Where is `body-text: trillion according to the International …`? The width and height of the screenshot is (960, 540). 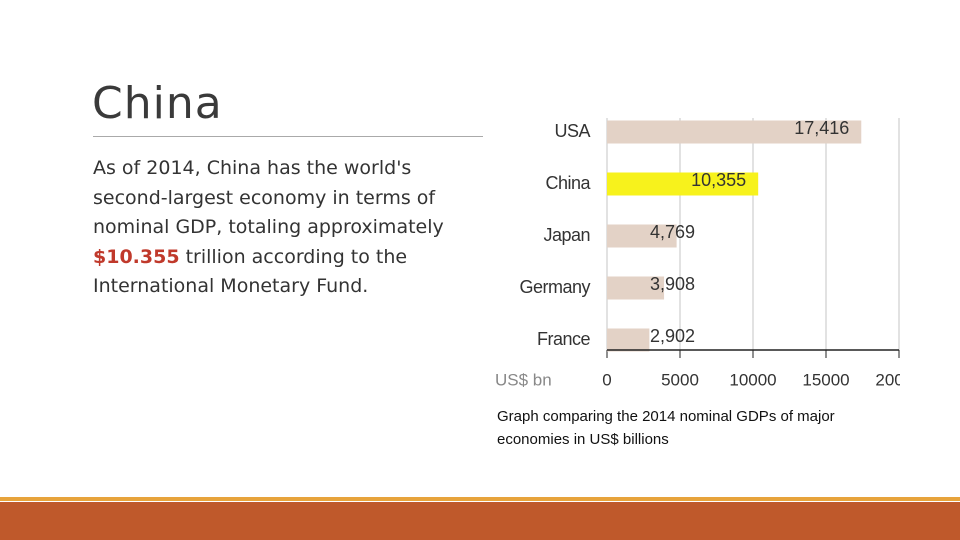
body-text: trillion according to the International … is located at coordinates (250, 271).